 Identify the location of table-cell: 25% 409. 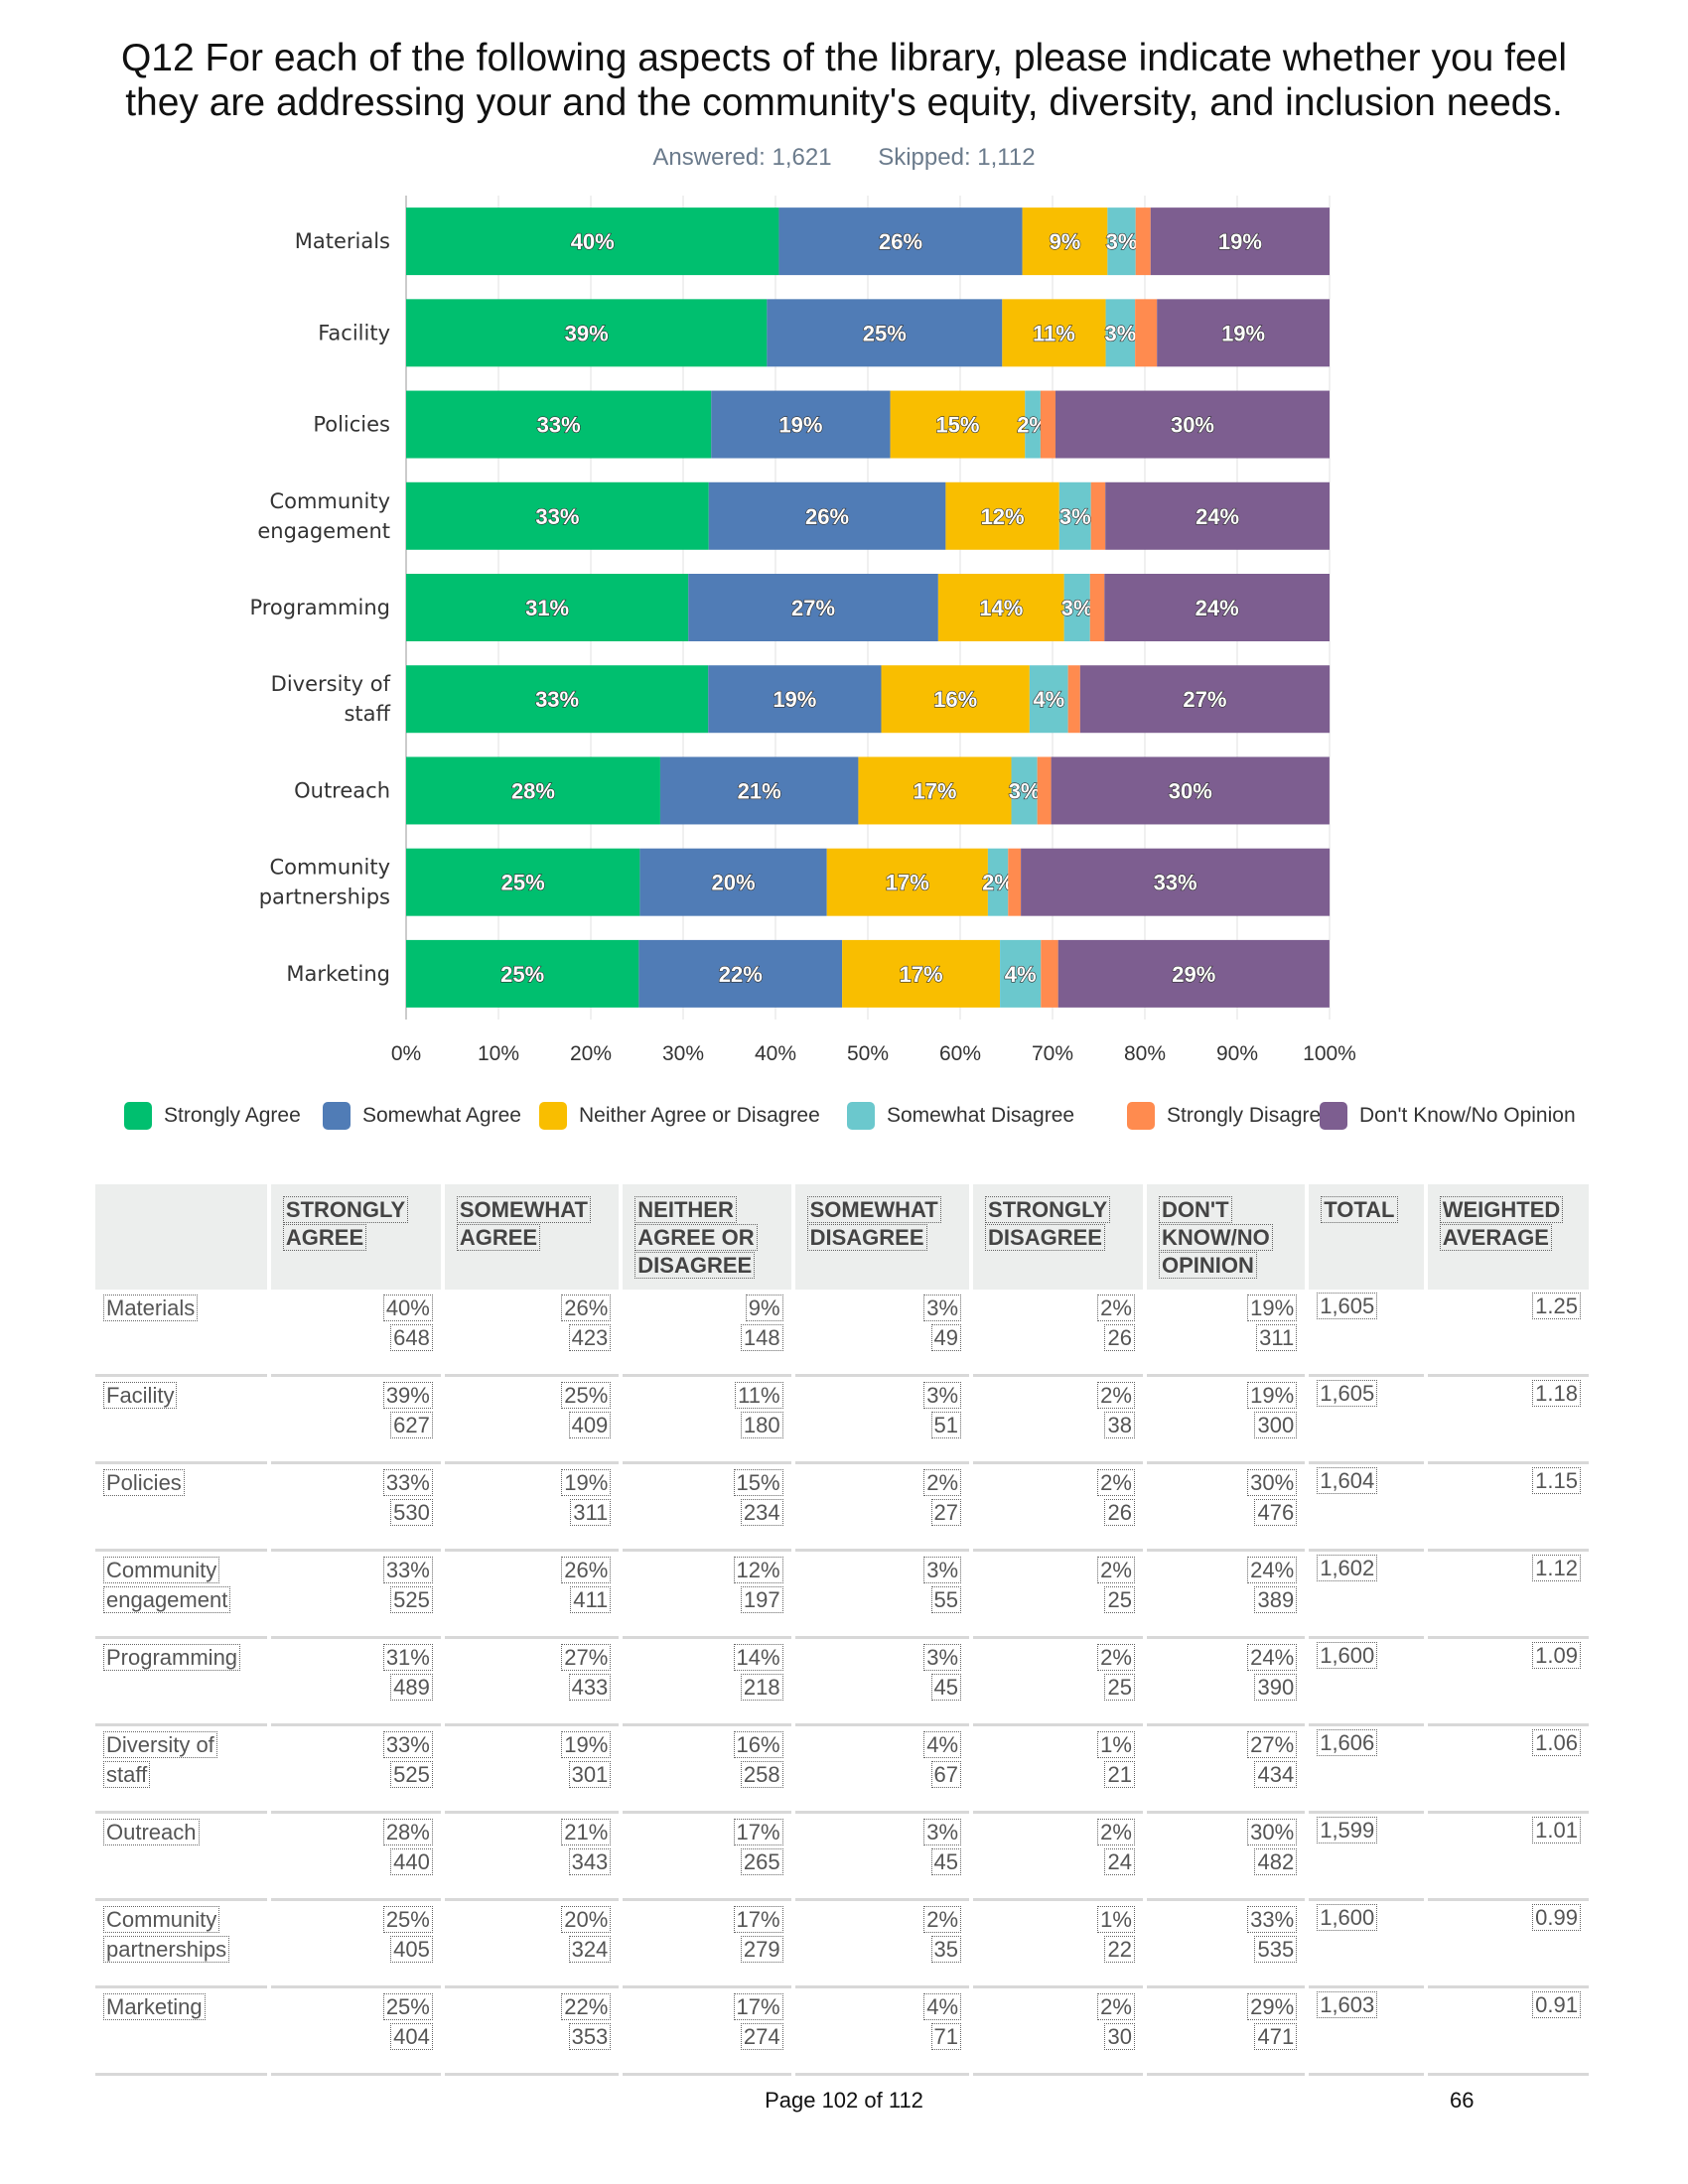
(532, 1420).